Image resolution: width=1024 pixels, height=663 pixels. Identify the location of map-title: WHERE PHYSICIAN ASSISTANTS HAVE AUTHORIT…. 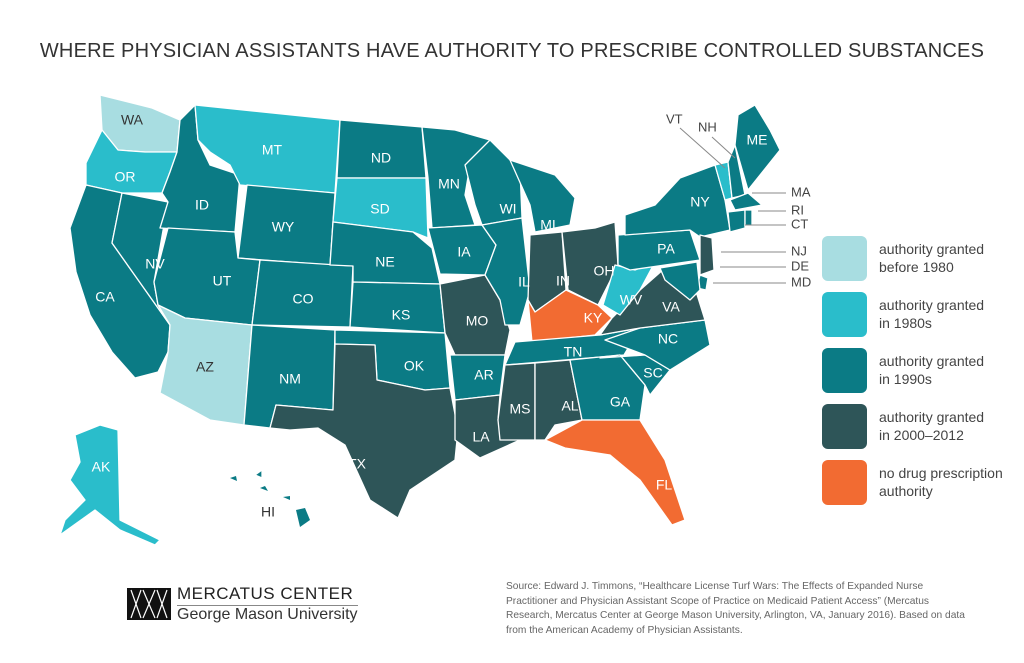
(512, 51).